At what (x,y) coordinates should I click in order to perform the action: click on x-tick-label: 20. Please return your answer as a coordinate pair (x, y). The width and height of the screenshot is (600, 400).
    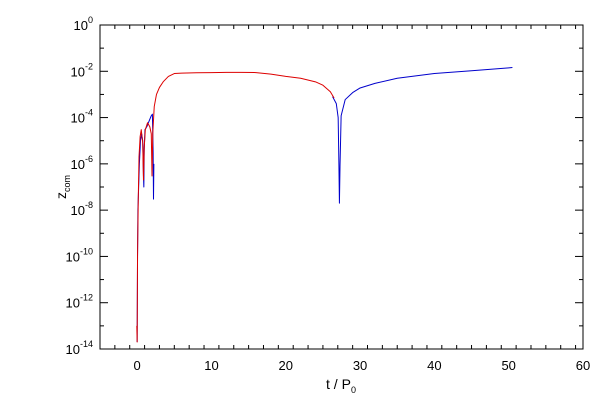
    Looking at the image, I should click on (286, 365).